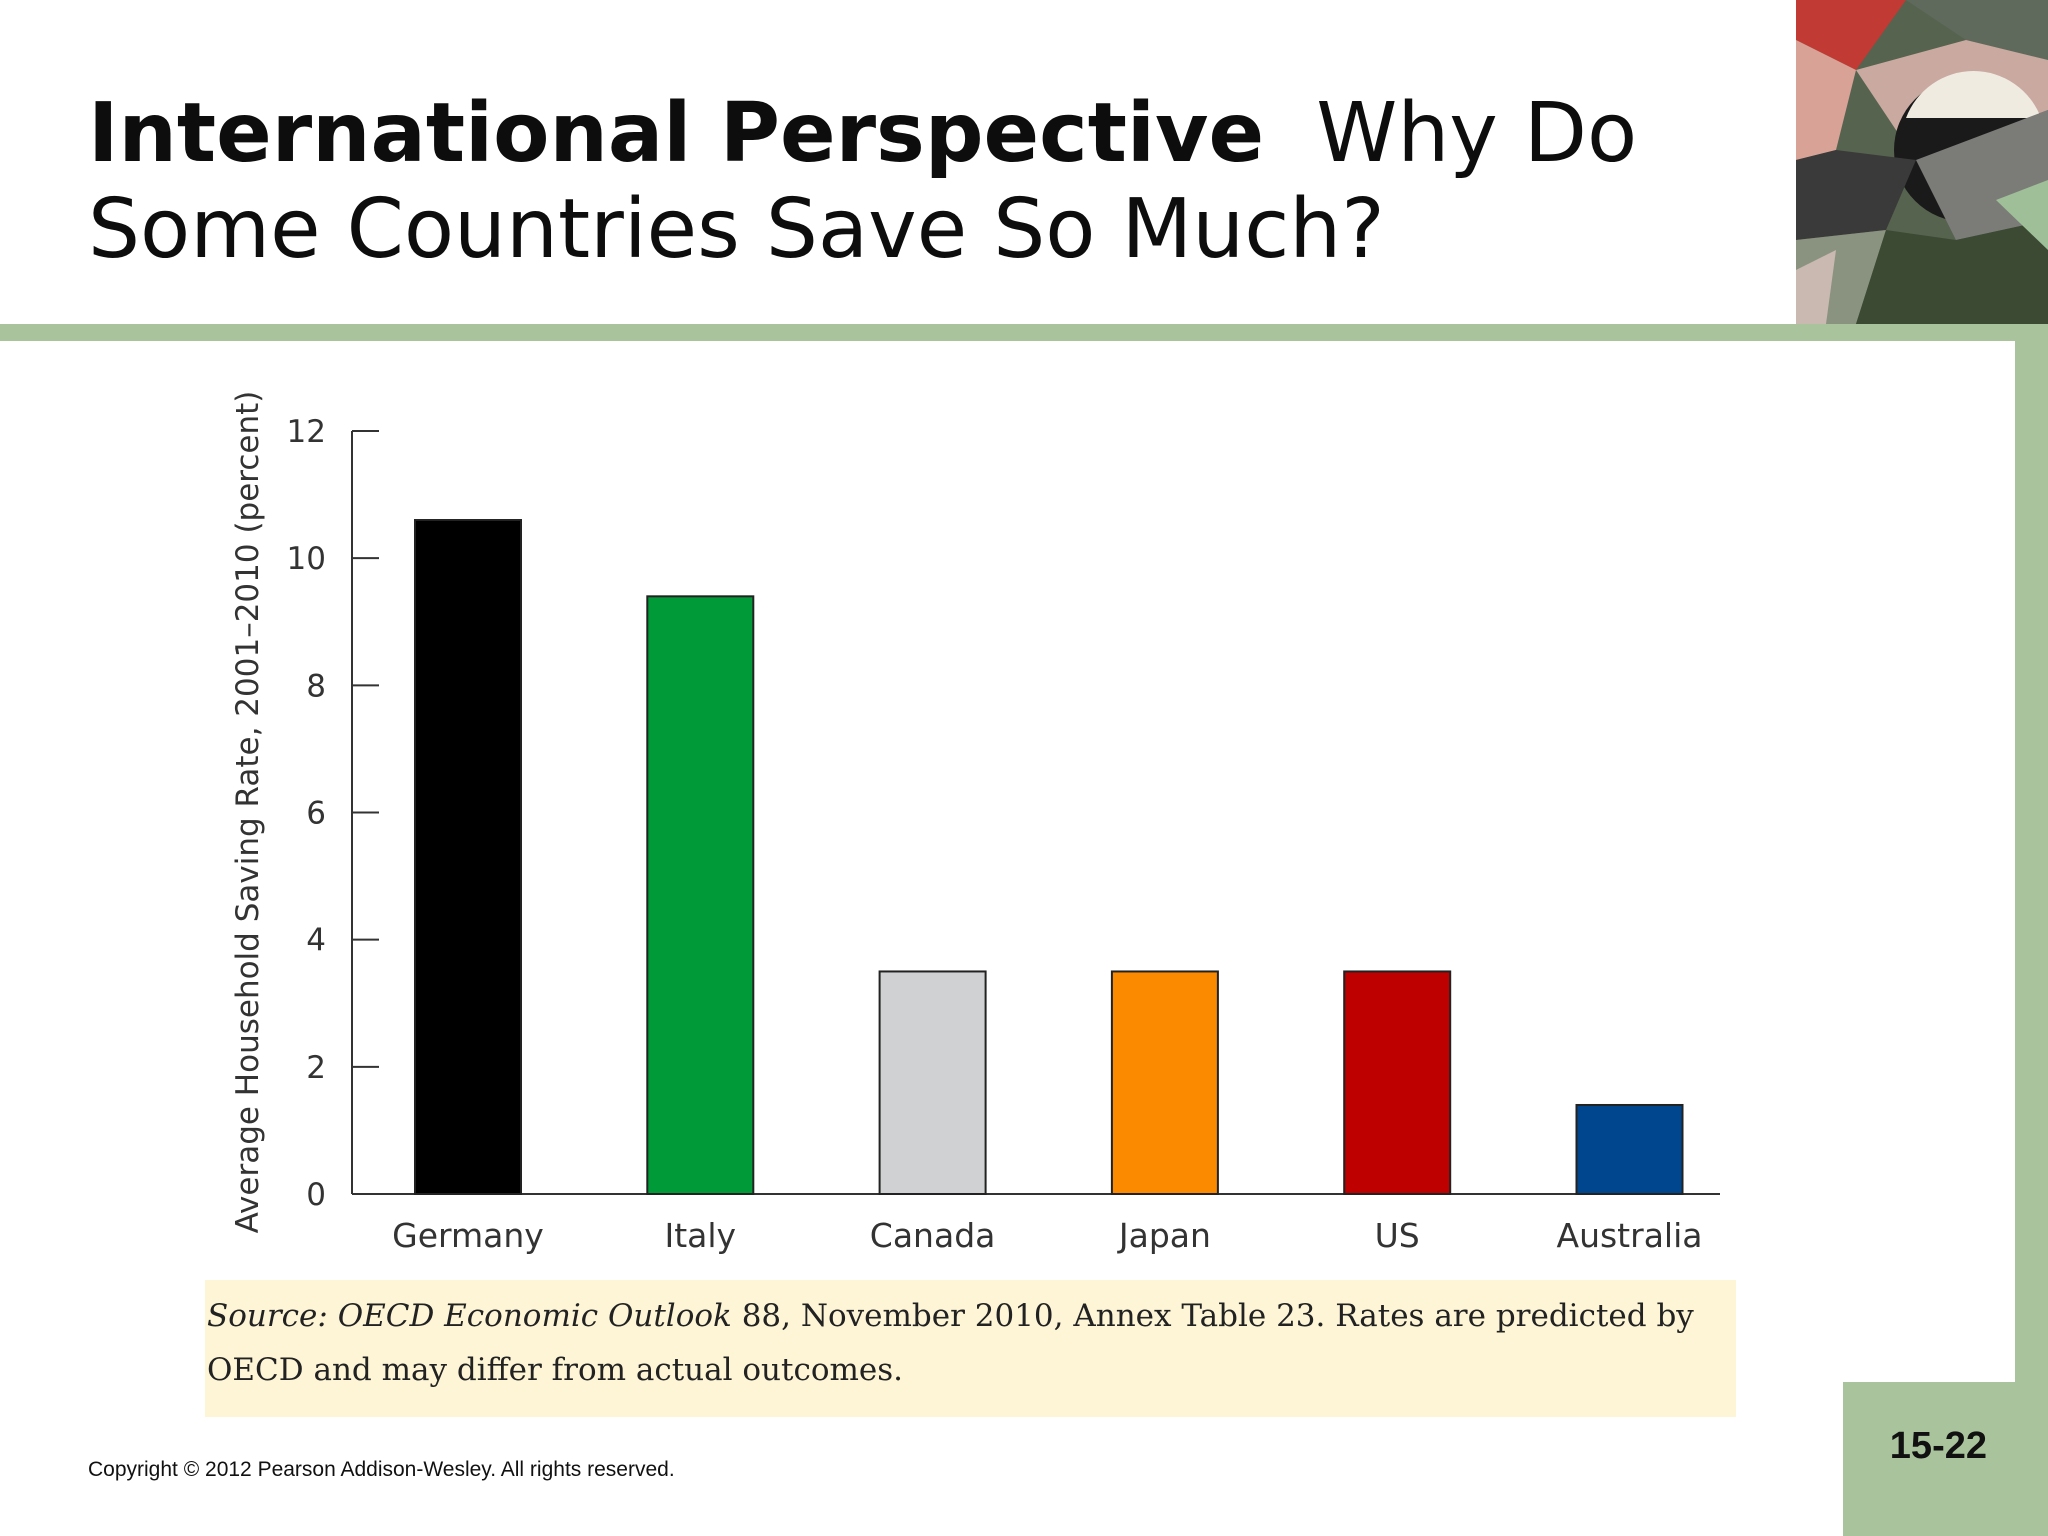  Describe the element at coordinates (1630, 1235) in the screenshot. I see `x-tick-label: Australia` at that location.